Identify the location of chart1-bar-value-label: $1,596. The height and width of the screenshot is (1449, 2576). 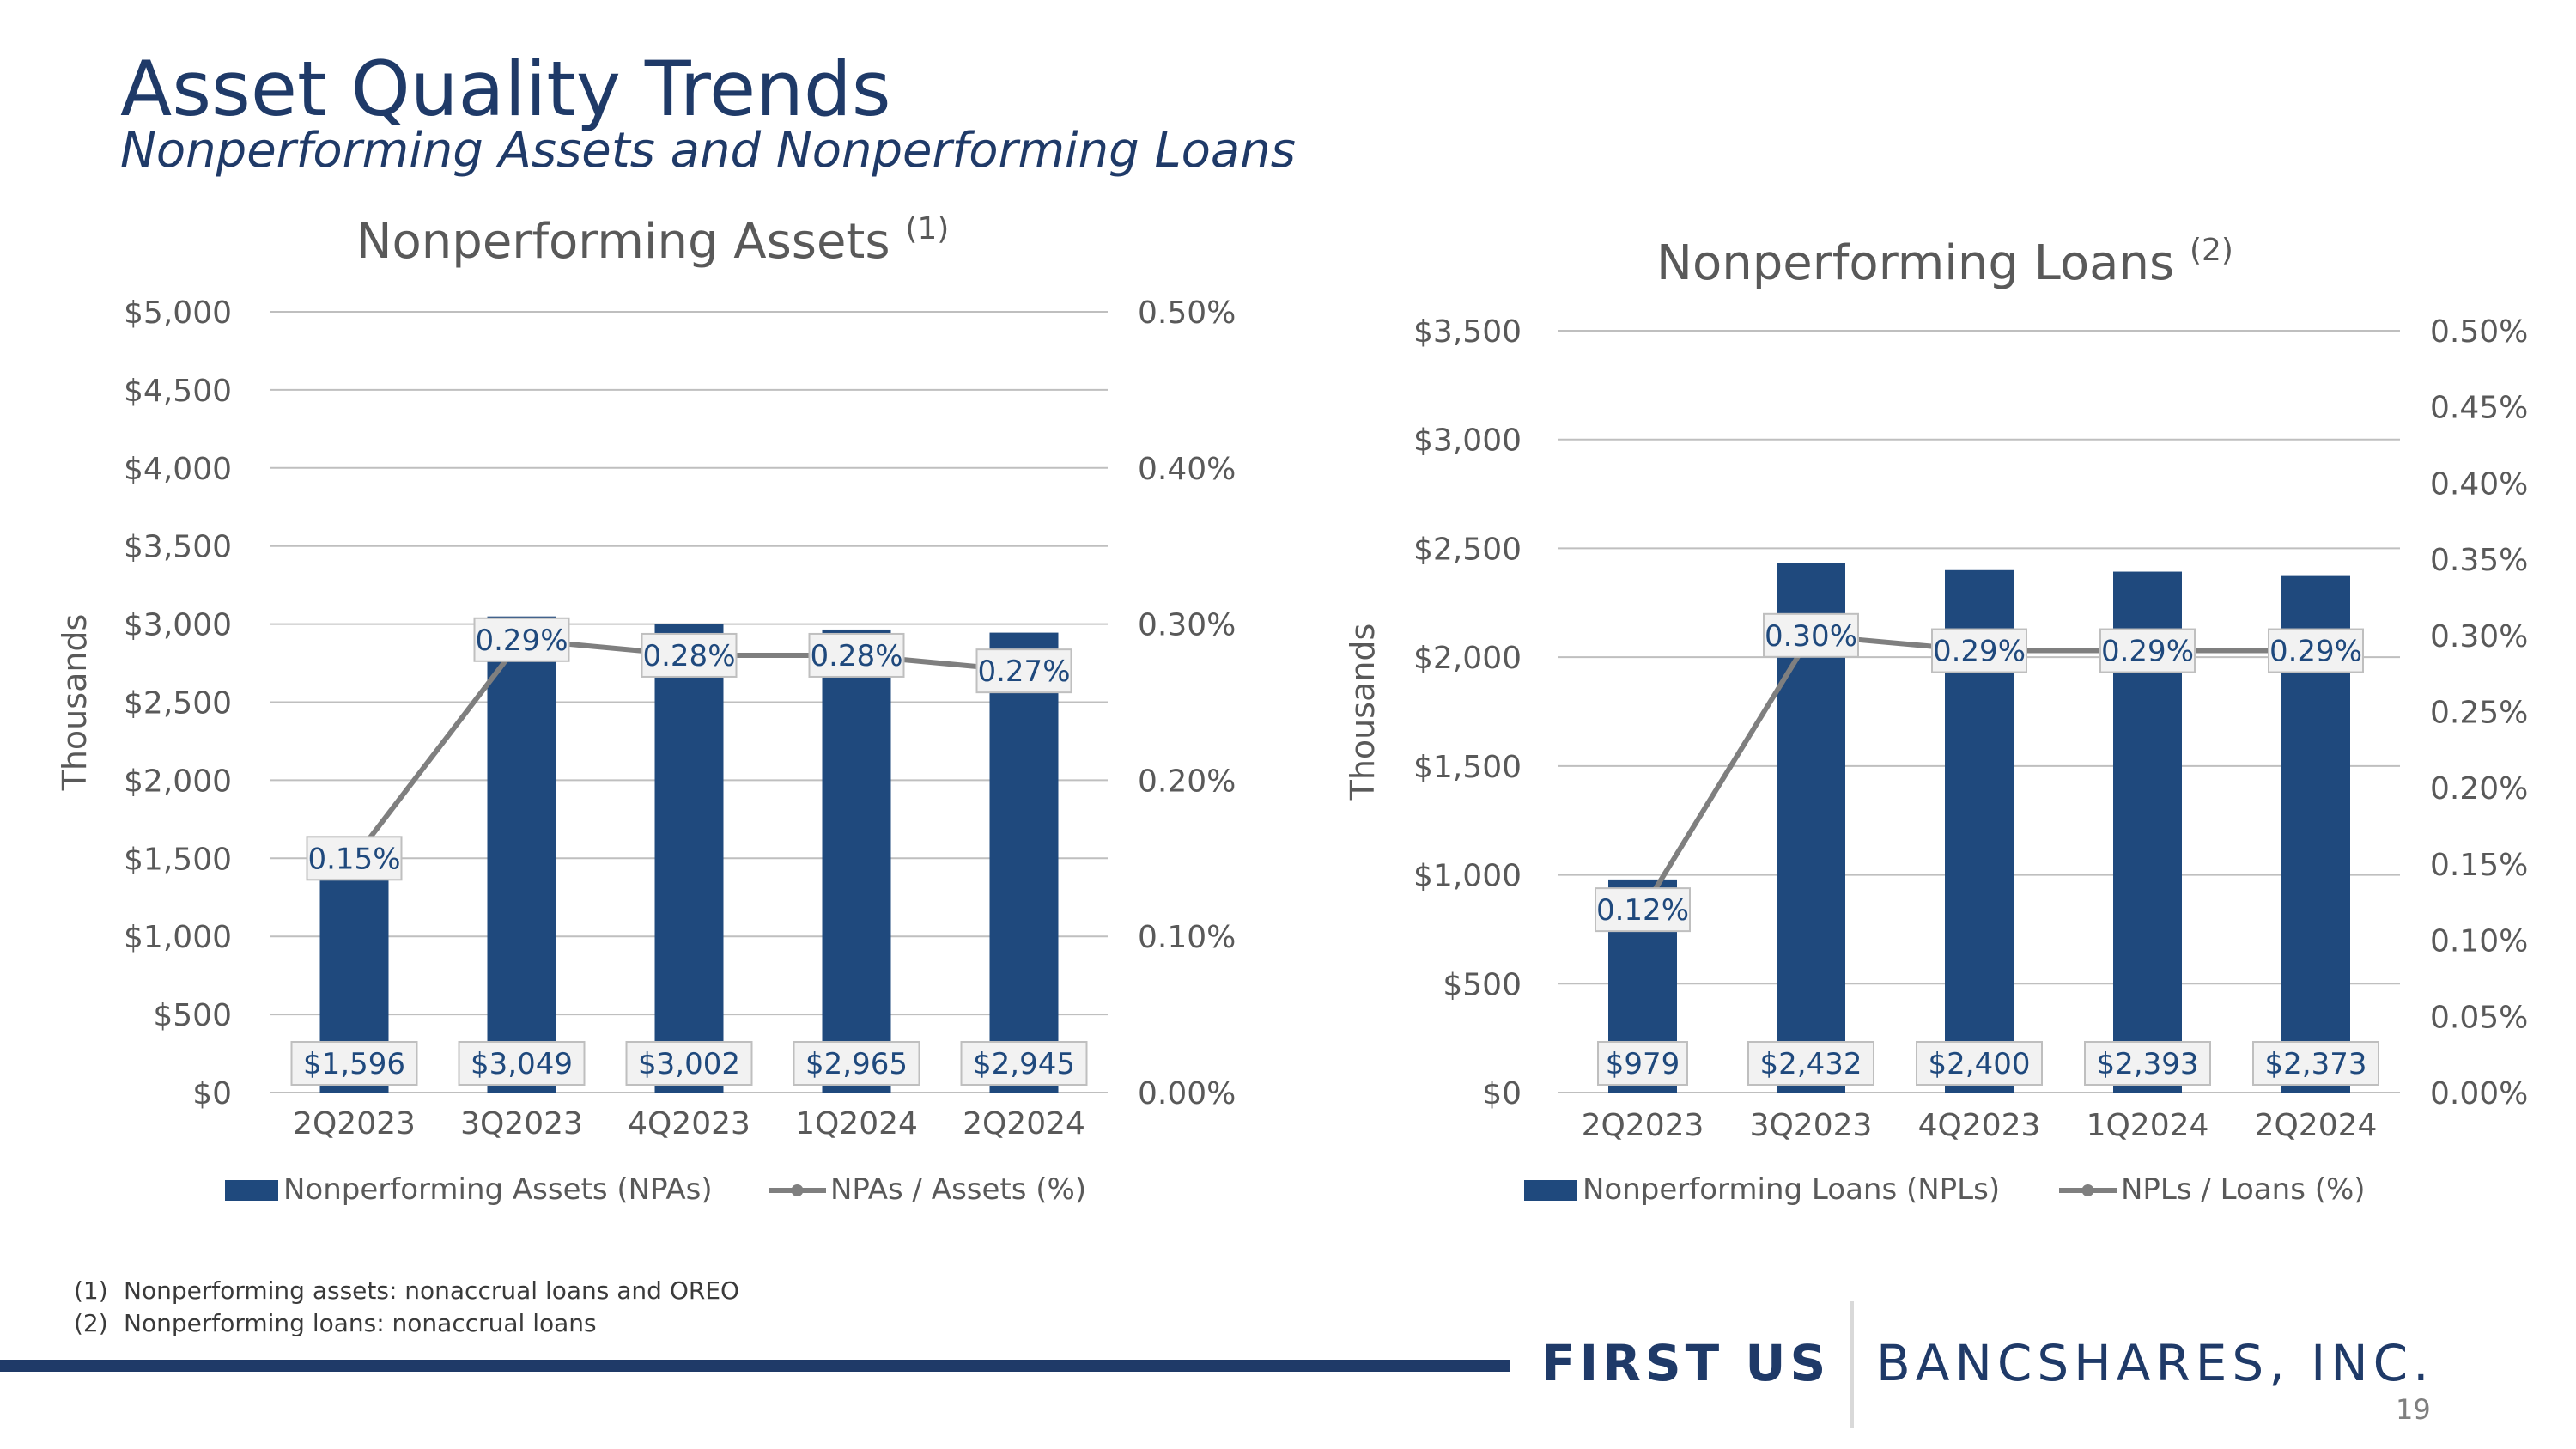
(354, 1064).